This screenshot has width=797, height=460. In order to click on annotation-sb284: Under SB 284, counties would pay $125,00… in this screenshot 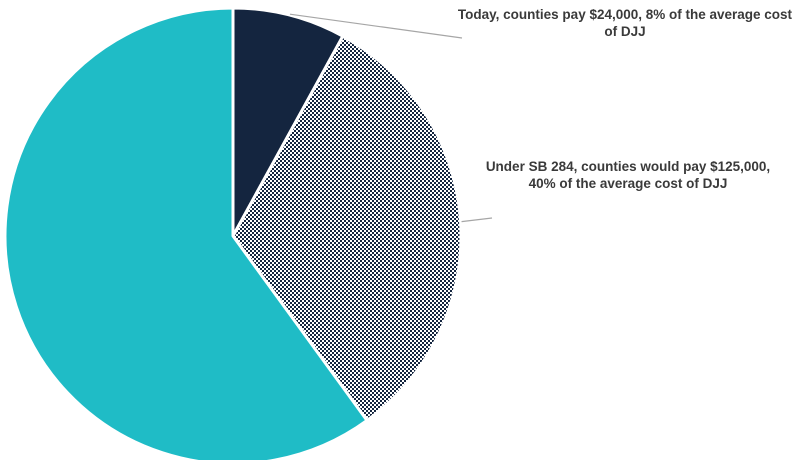, I will do `click(628, 175)`.